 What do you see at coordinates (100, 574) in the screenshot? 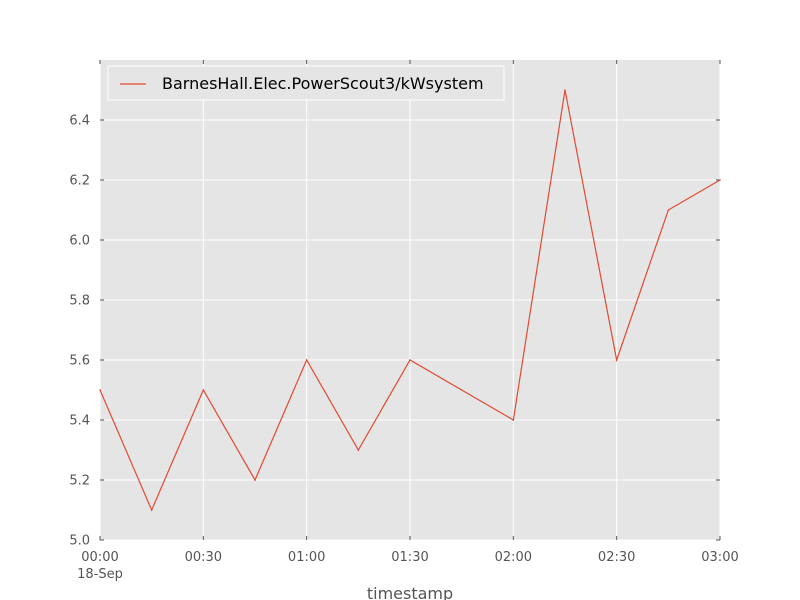
I see `x-date-label: 18-Sep` at bounding box center [100, 574].